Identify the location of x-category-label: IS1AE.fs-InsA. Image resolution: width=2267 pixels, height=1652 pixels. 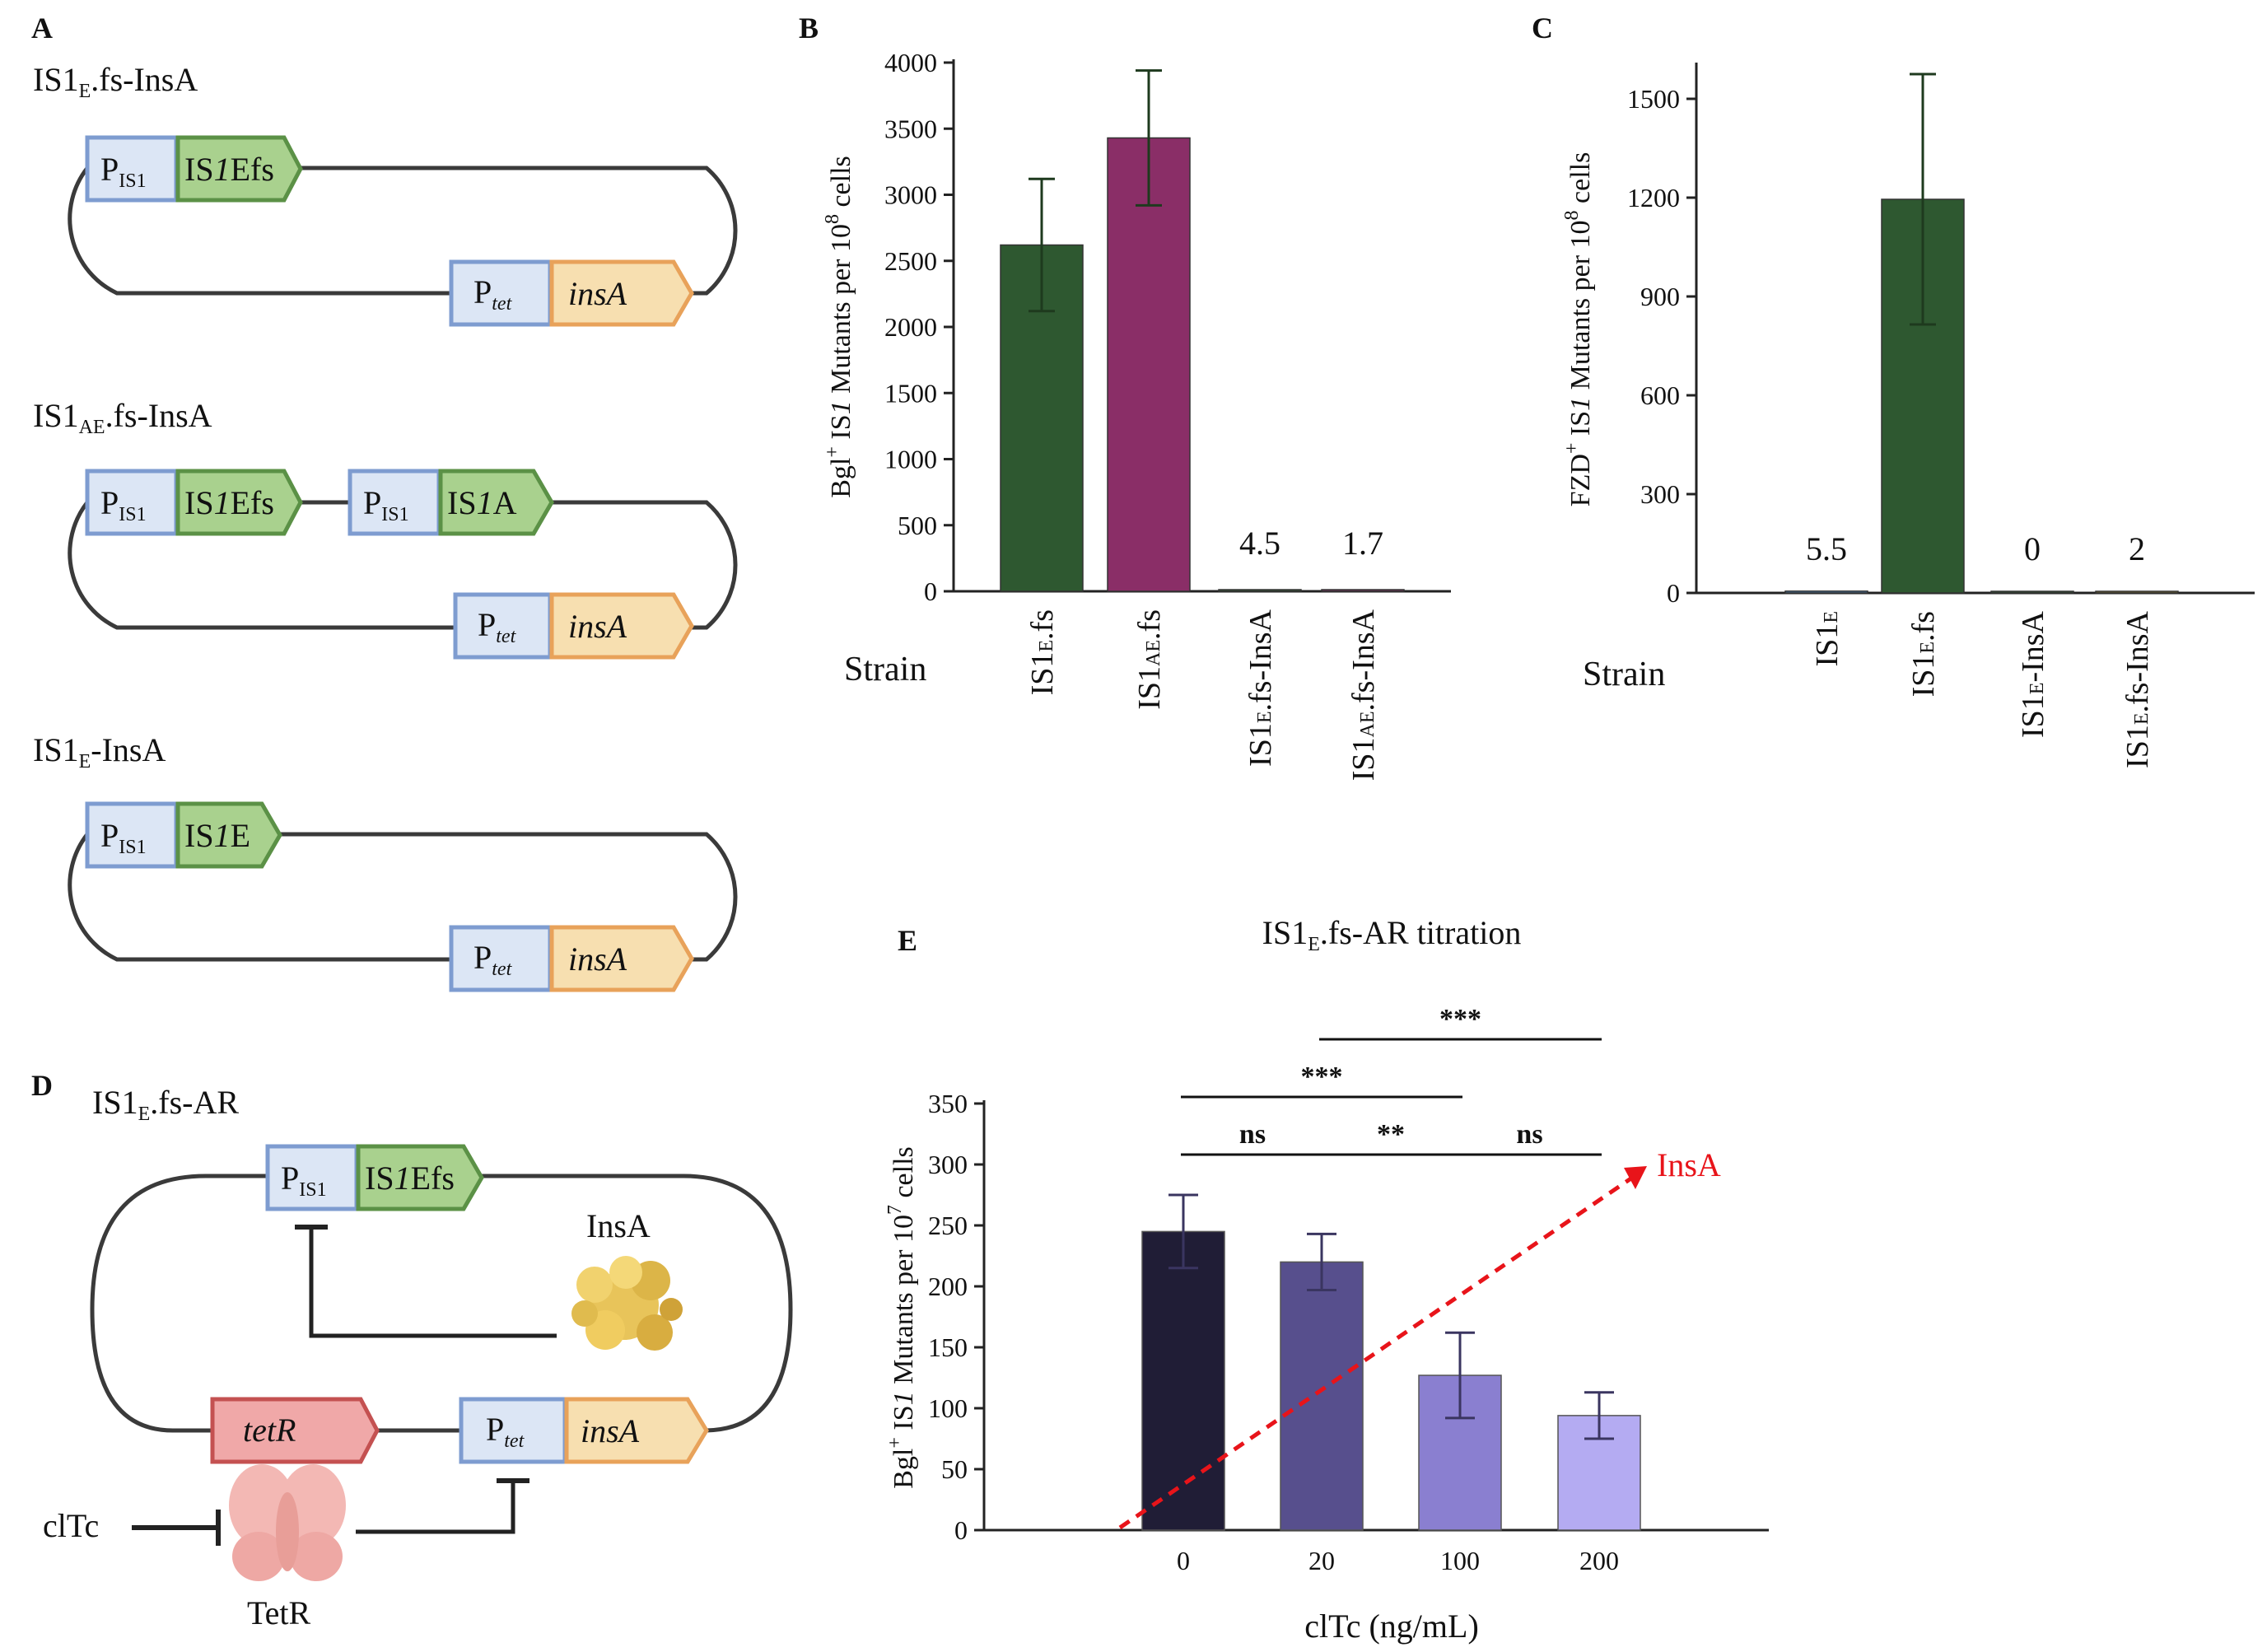
(1363, 695).